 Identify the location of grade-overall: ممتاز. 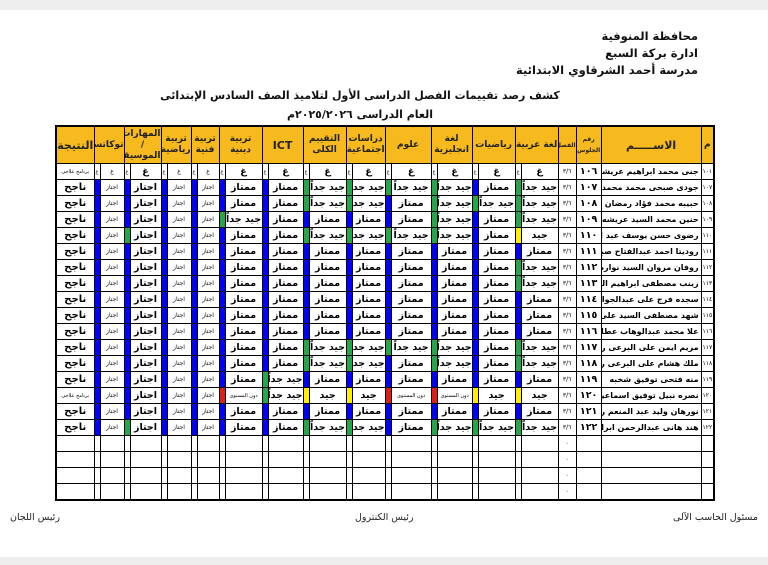
(327, 379).